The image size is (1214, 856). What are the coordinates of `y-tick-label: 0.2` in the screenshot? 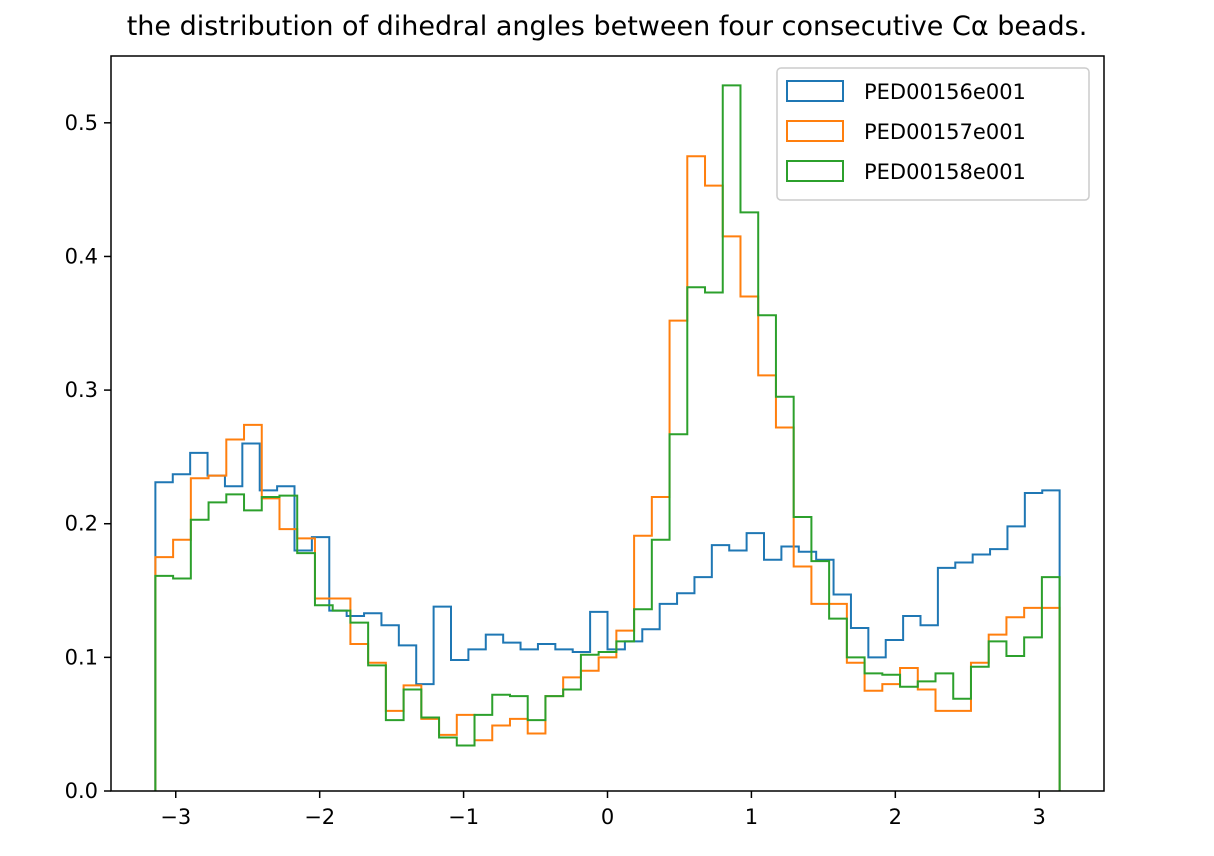 It's located at (81, 524).